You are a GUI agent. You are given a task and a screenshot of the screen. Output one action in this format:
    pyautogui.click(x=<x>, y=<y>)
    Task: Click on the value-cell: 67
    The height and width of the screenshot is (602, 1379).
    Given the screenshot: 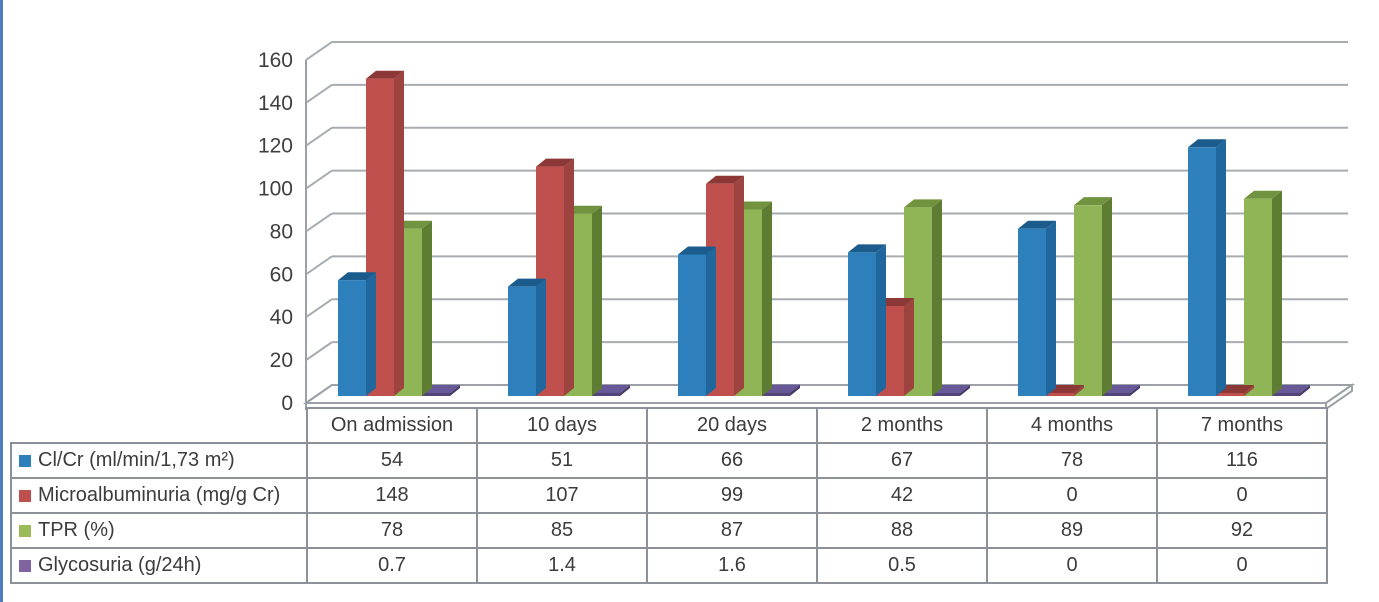 What is the action you would take?
    pyautogui.click(x=902, y=460)
    